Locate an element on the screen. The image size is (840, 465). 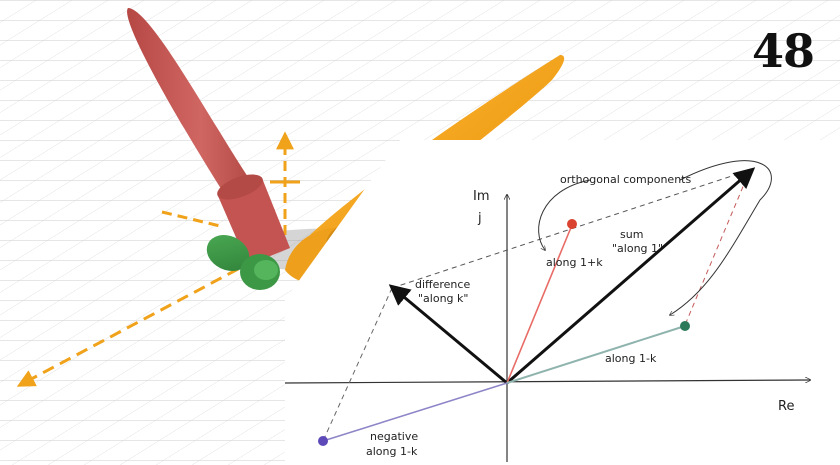
re-axis is located at coordinates (547, 382).